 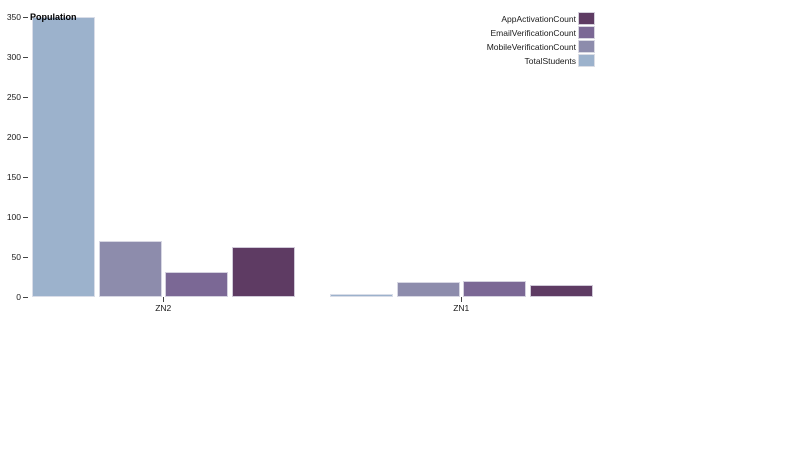 I want to click on y-tick-label: 100, so click(x=13, y=217).